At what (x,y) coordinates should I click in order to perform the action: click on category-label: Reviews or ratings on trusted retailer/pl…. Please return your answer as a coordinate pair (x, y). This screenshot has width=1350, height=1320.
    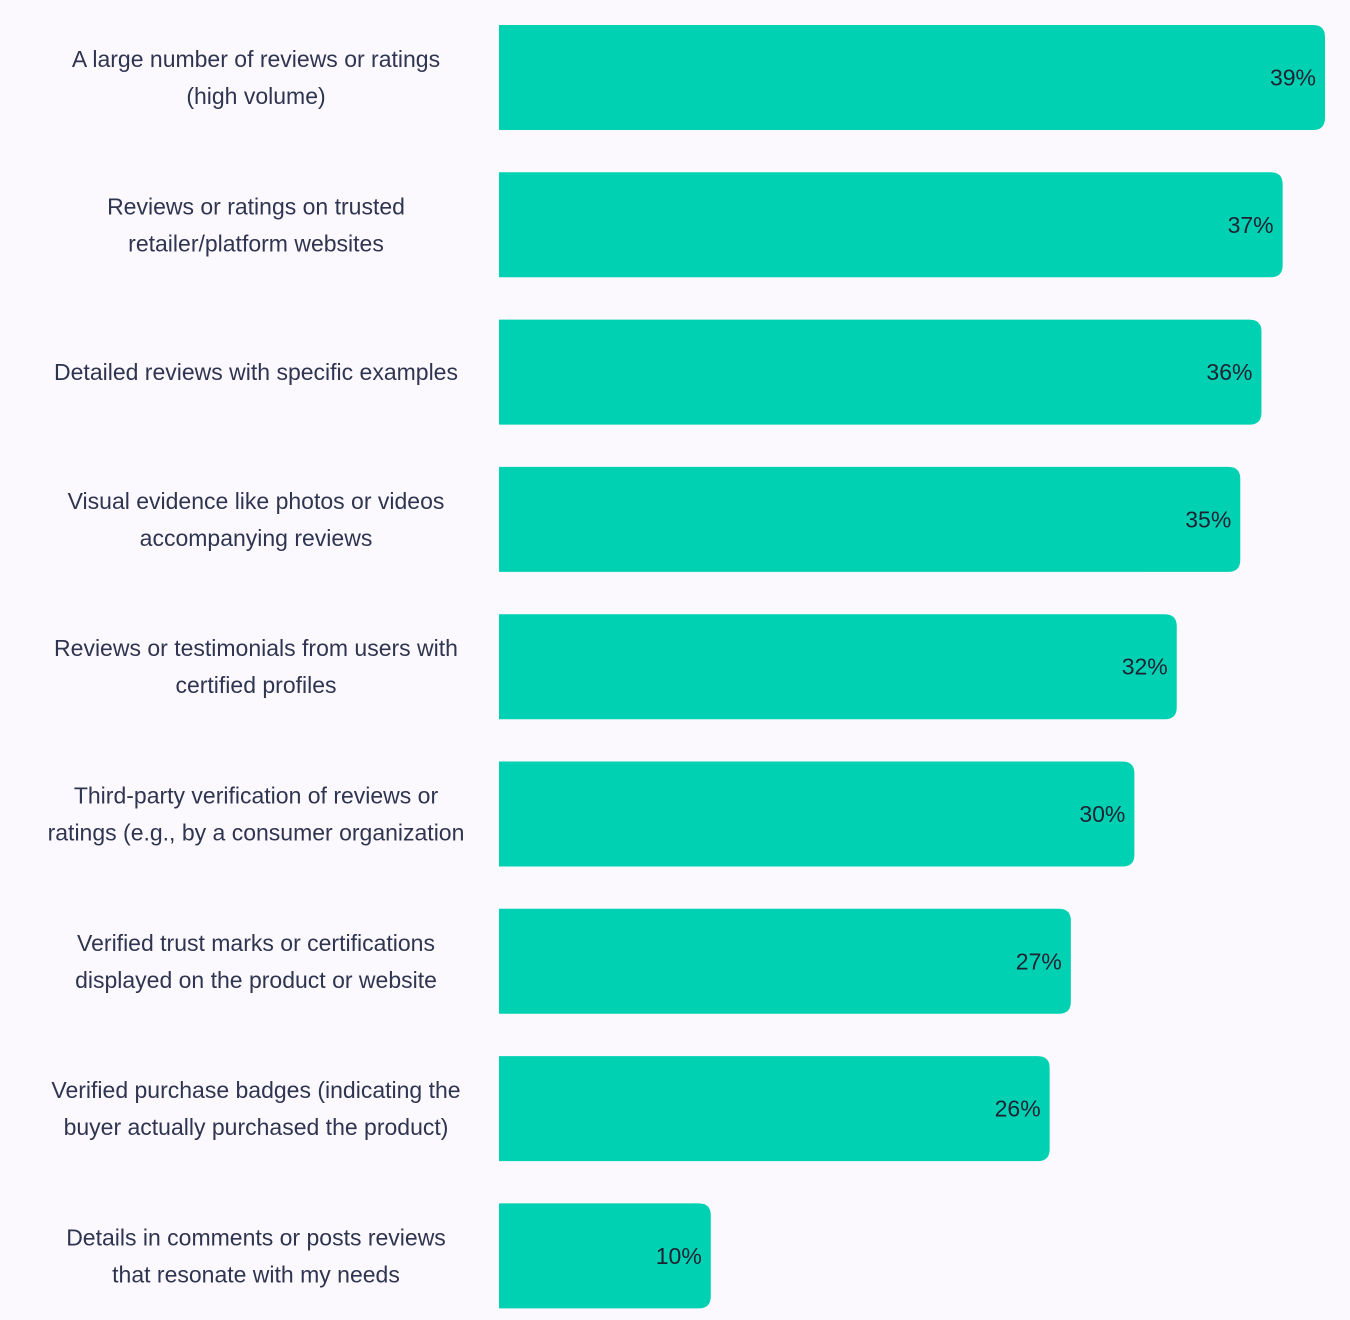
    Looking at the image, I should click on (256, 224).